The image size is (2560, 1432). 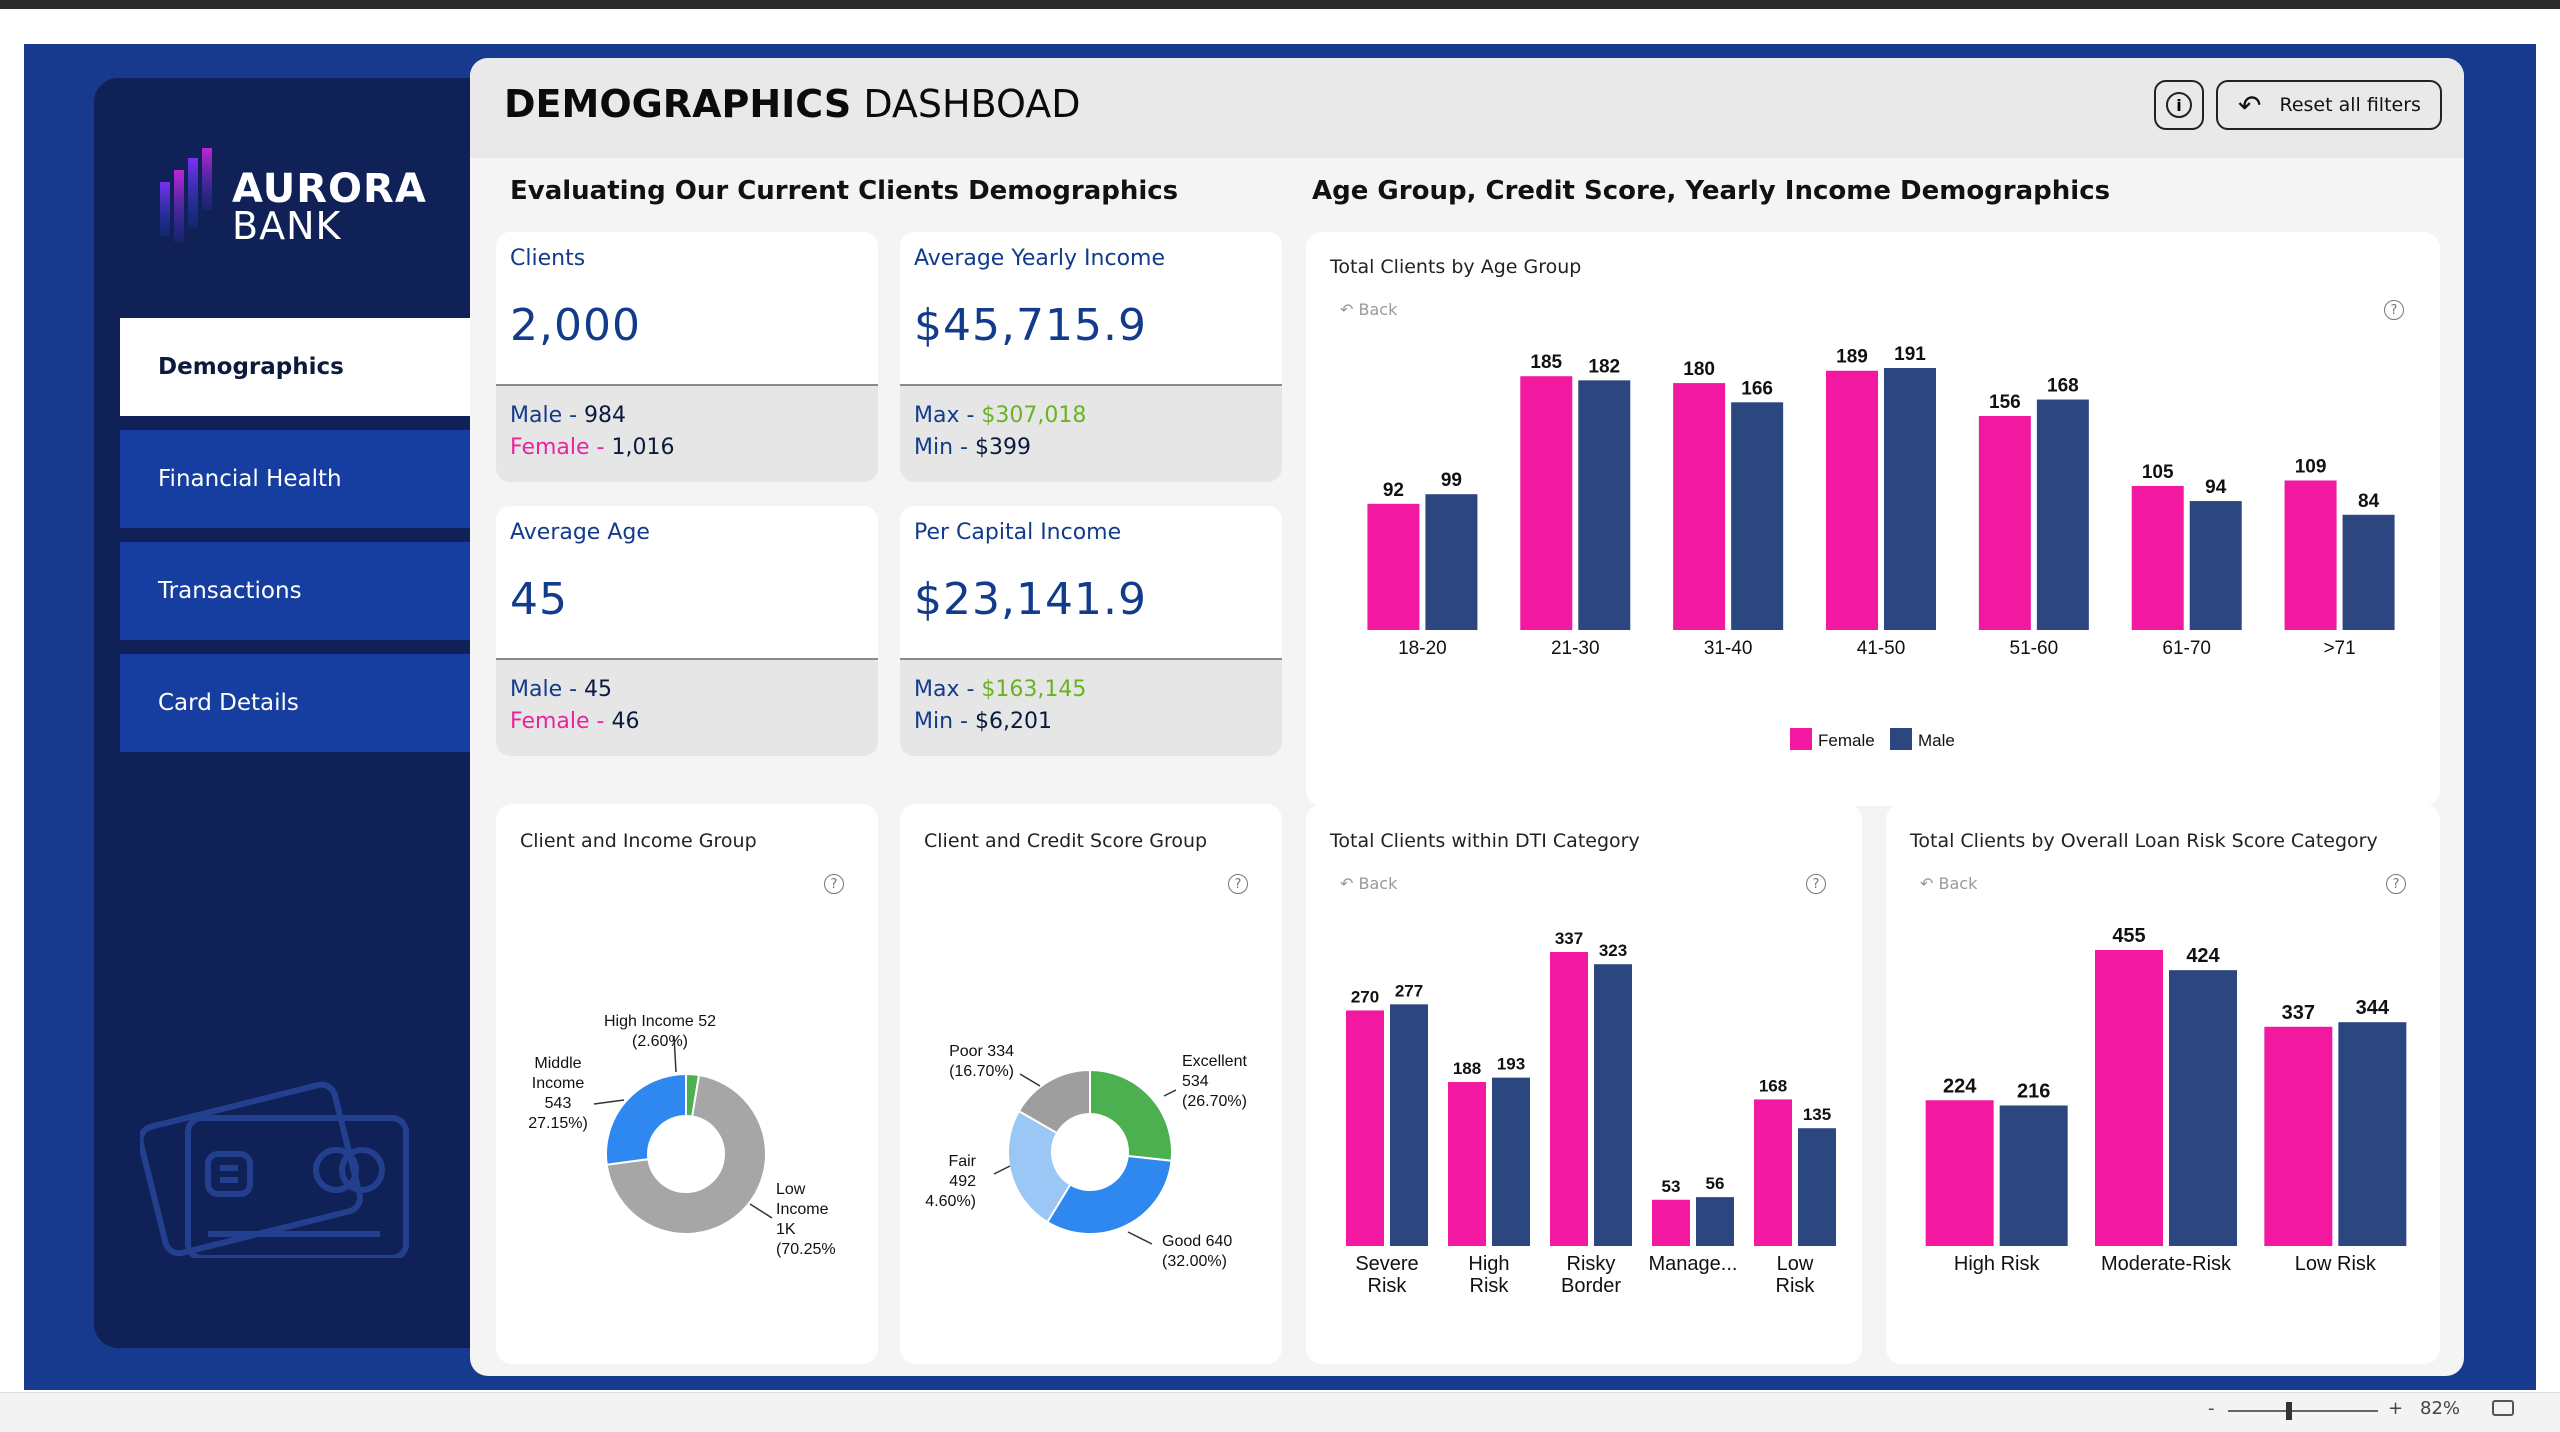 What do you see at coordinates (1393, 490) in the screenshot?
I see `data-label: 92` at bounding box center [1393, 490].